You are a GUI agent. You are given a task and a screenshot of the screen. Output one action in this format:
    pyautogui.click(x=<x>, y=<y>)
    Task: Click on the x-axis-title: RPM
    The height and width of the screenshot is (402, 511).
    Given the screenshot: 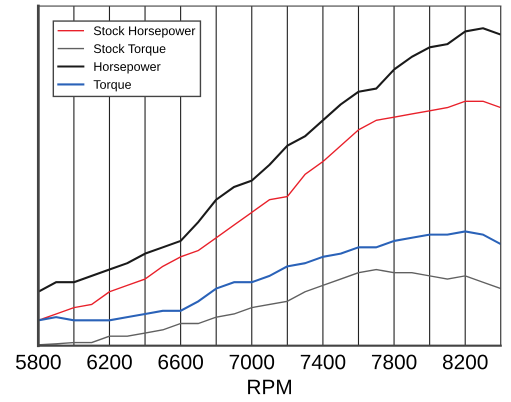 What is the action you would take?
    pyautogui.click(x=269, y=387)
    